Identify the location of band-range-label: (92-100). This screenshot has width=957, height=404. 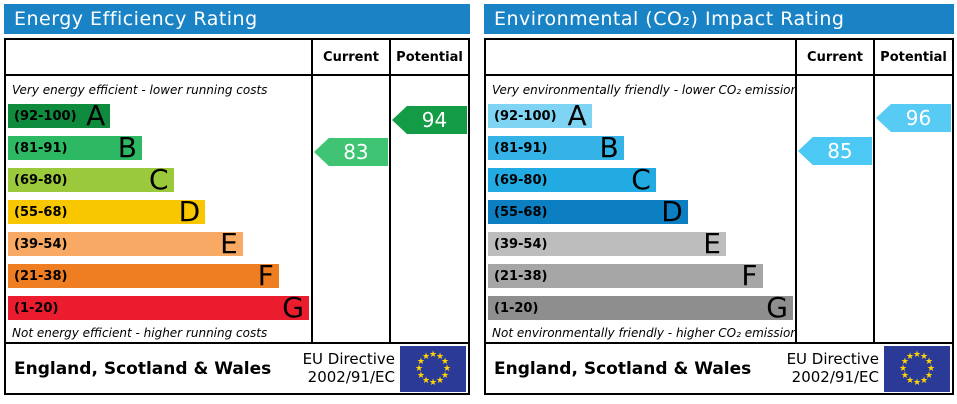
(45, 116).